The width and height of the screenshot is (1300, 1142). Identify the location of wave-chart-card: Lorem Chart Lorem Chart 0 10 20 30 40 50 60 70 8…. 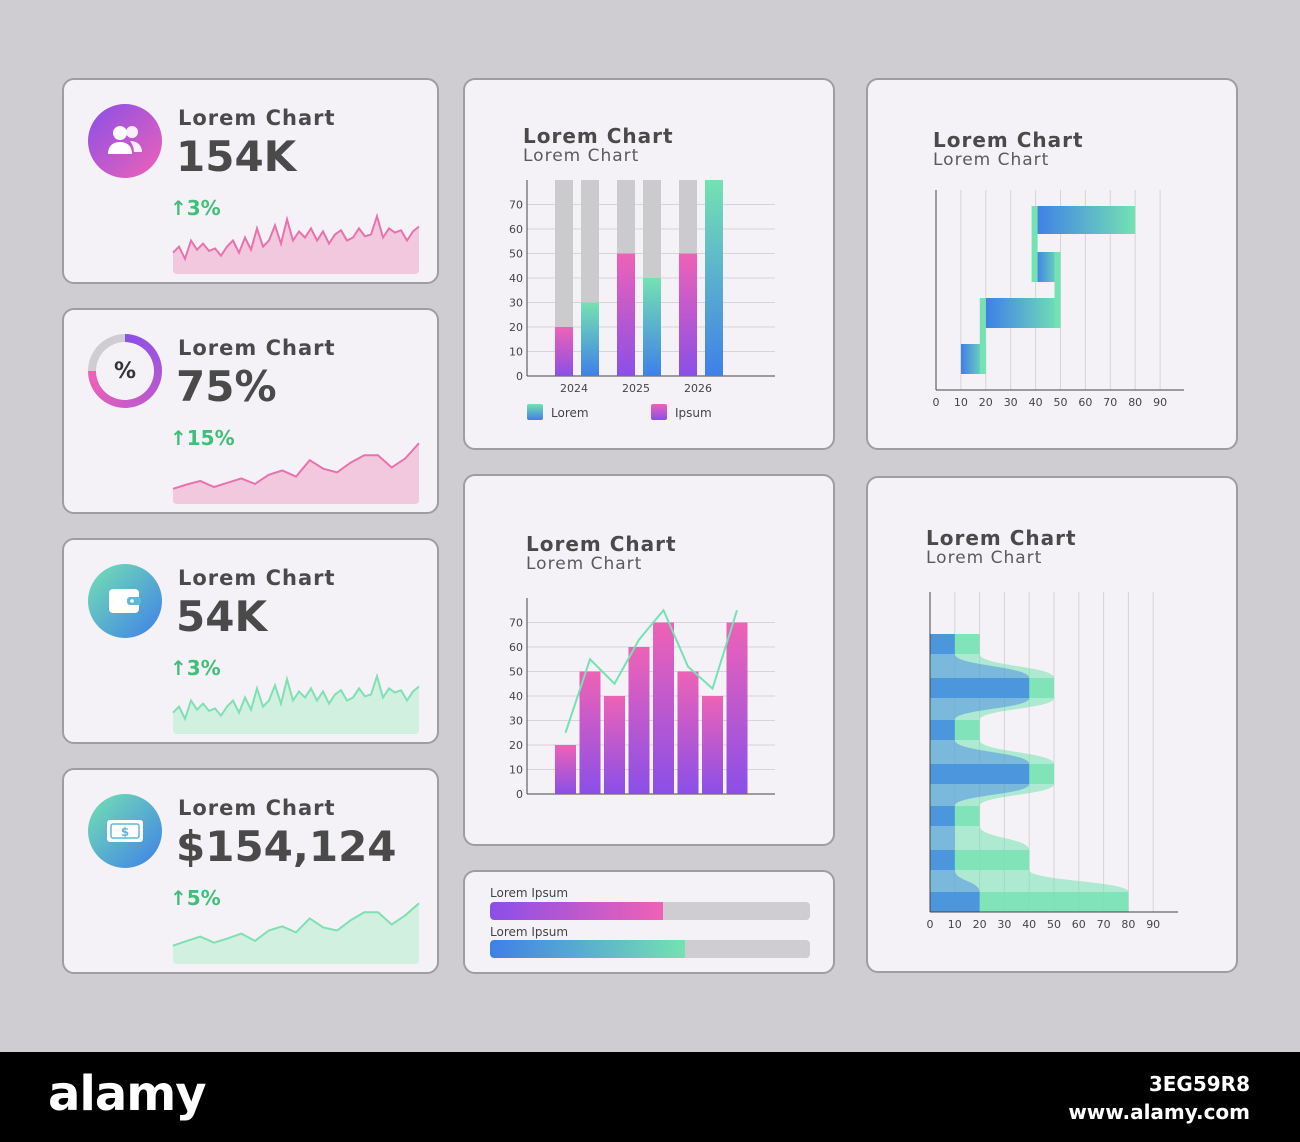
(1052, 724).